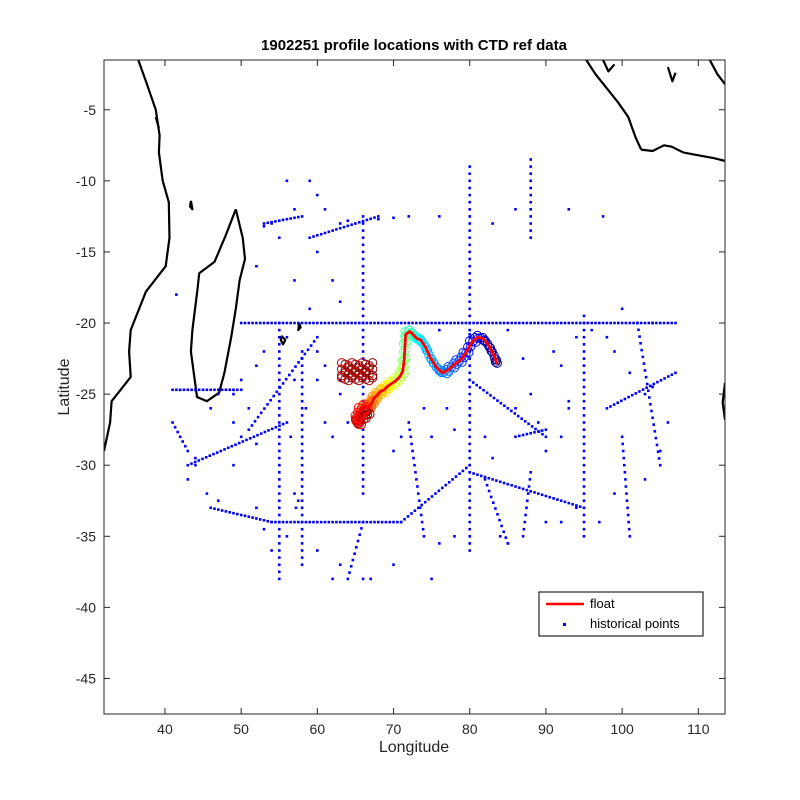 This screenshot has width=800, height=800. Describe the element at coordinates (86, 394) in the screenshot. I see `y-tick-label--25: -25` at that location.